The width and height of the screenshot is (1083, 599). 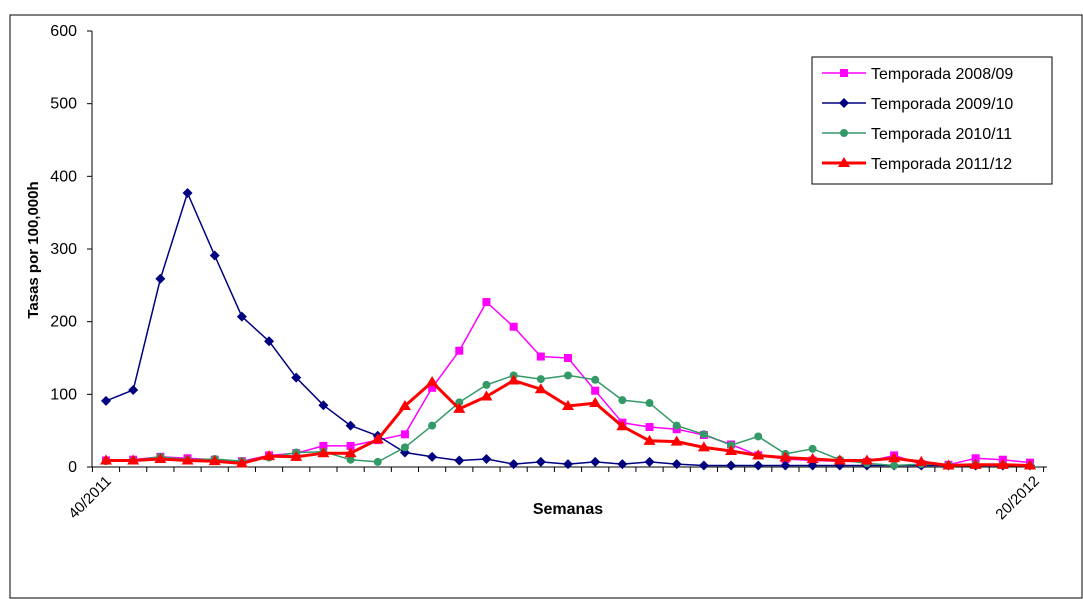 What do you see at coordinates (63, 249) in the screenshot?
I see `y-tick-label: 300` at bounding box center [63, 249].